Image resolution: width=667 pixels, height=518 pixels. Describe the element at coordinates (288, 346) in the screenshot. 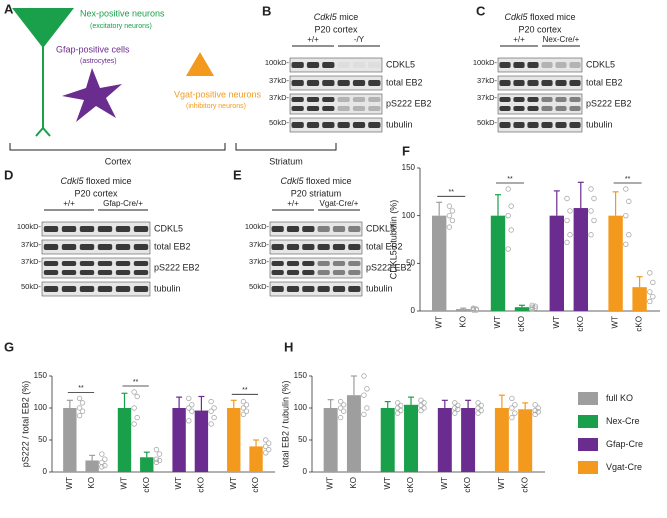

I see `panel-label: H` at that location.